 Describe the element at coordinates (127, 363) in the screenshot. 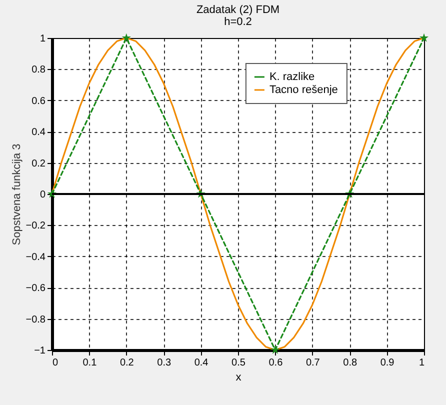

I see `x-tick-label: 0.2` at that location.